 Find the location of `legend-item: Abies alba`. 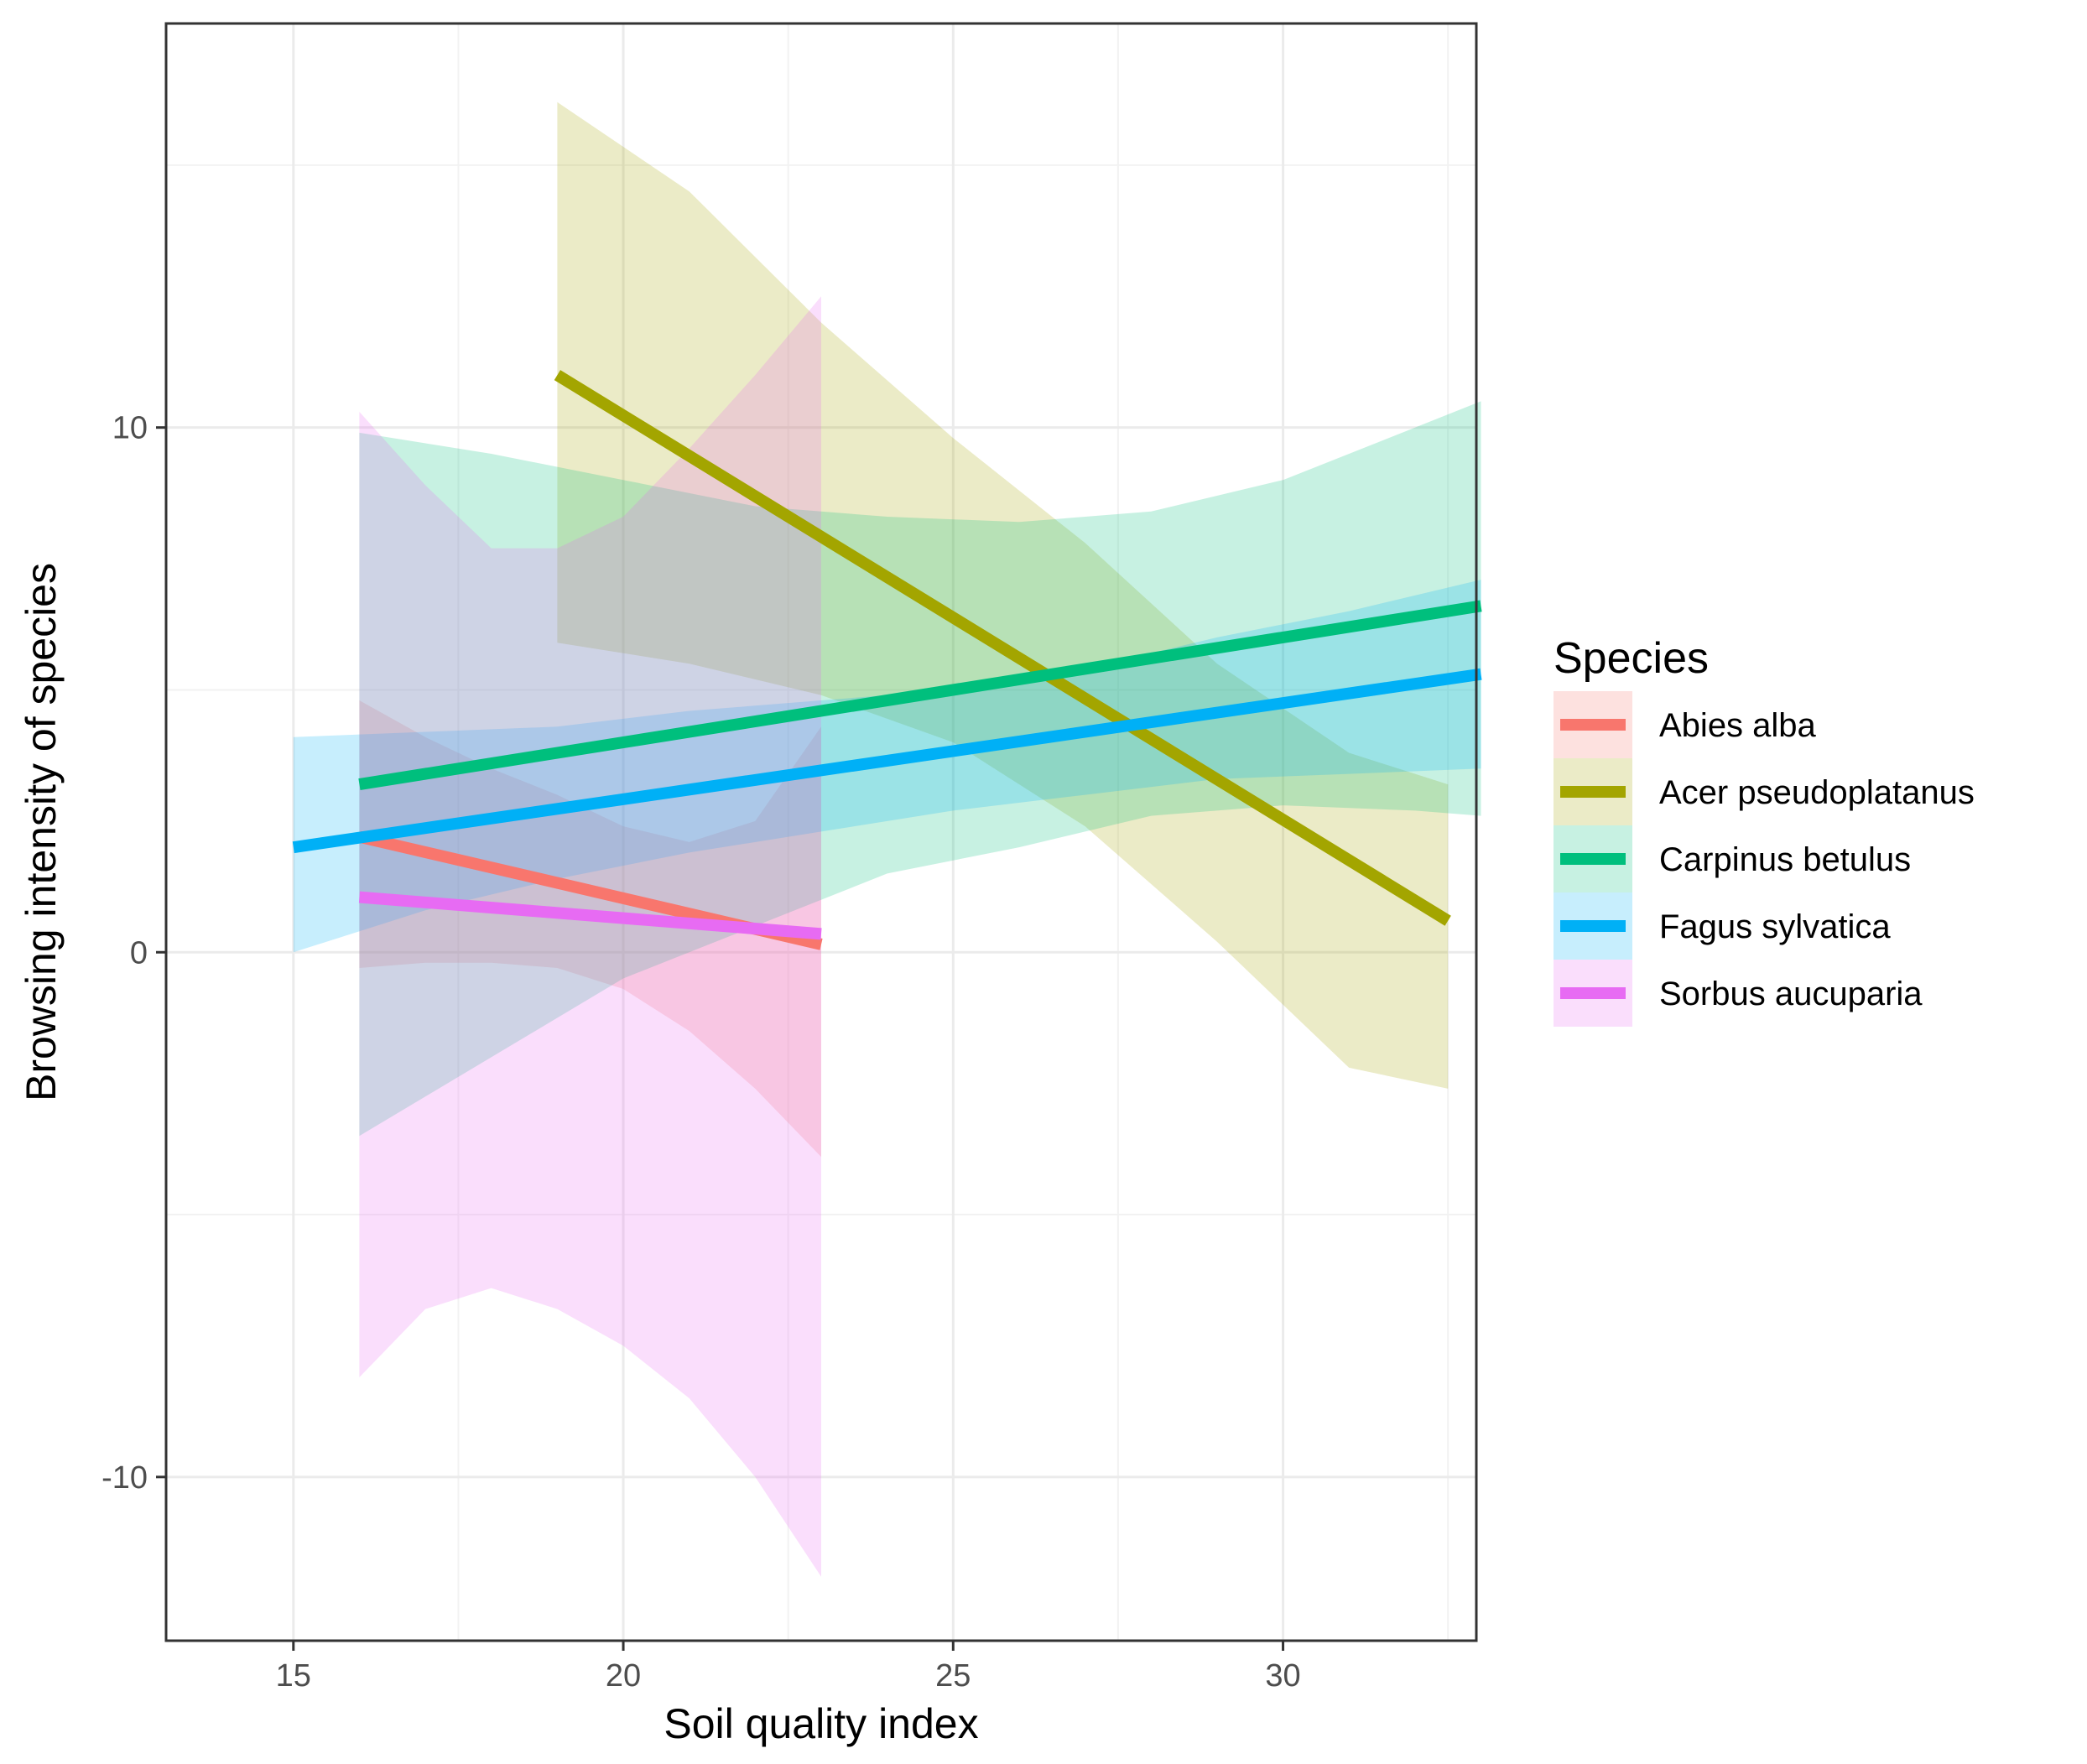

legend-item: Abies alba is located at coordinates (1685, 724).